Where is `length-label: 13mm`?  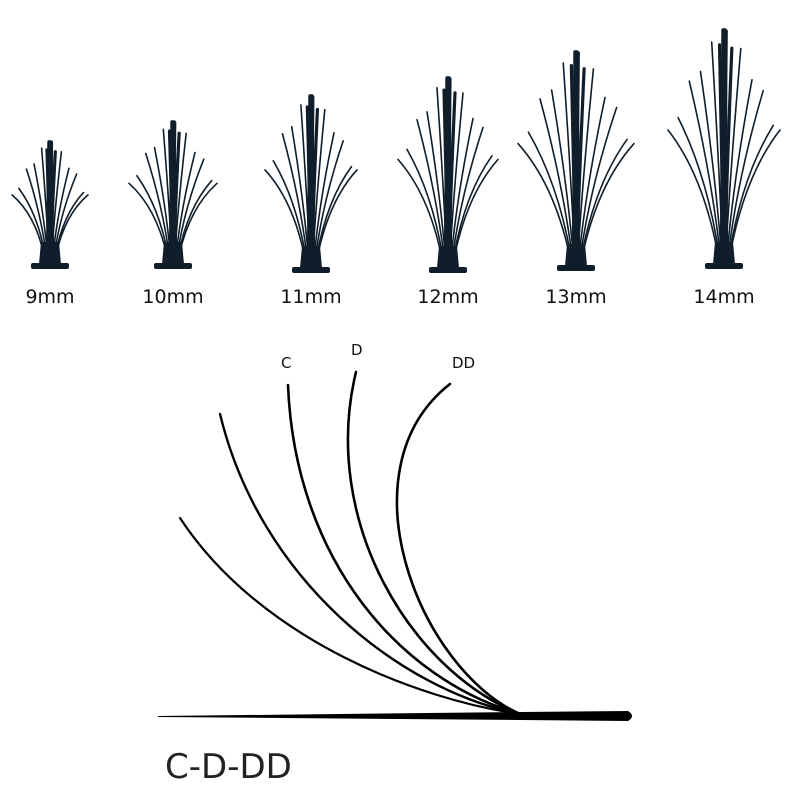 length-label: 13mm is located at coordinates (575, 297).